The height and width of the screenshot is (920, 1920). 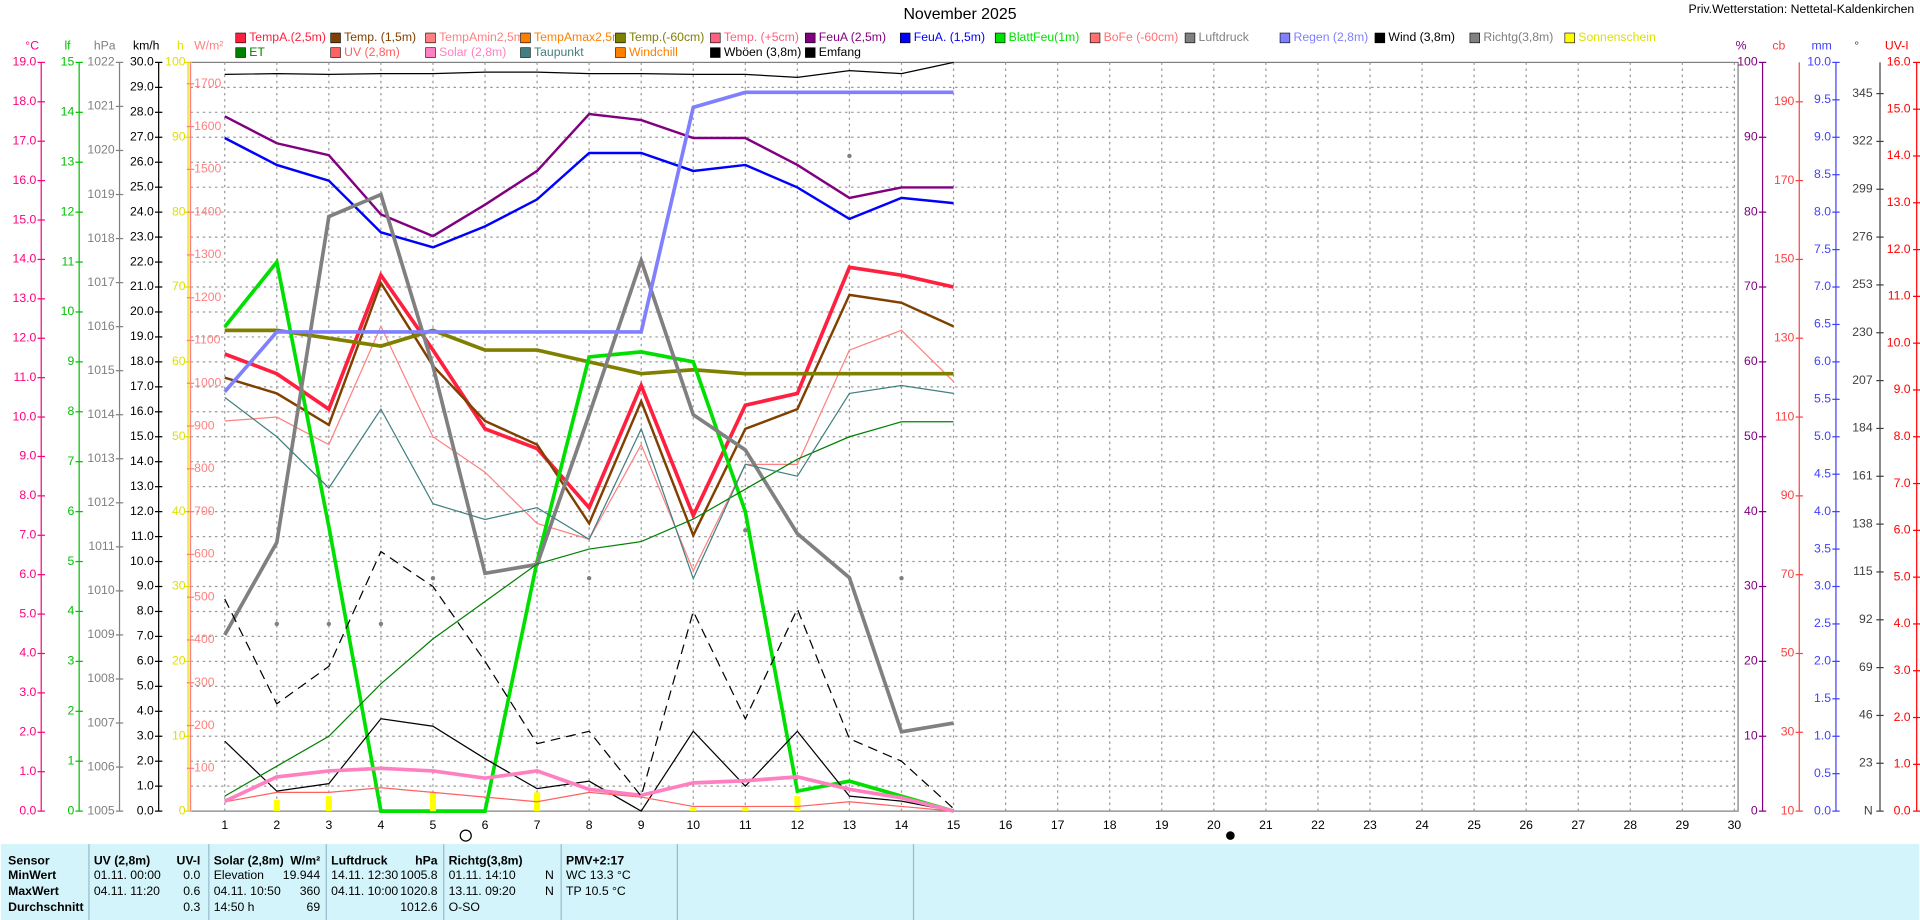 What do you see at coordinates (68, 62) in the screenshot?
I see `y-tick-label: 15` at bounding box center [68, 62].